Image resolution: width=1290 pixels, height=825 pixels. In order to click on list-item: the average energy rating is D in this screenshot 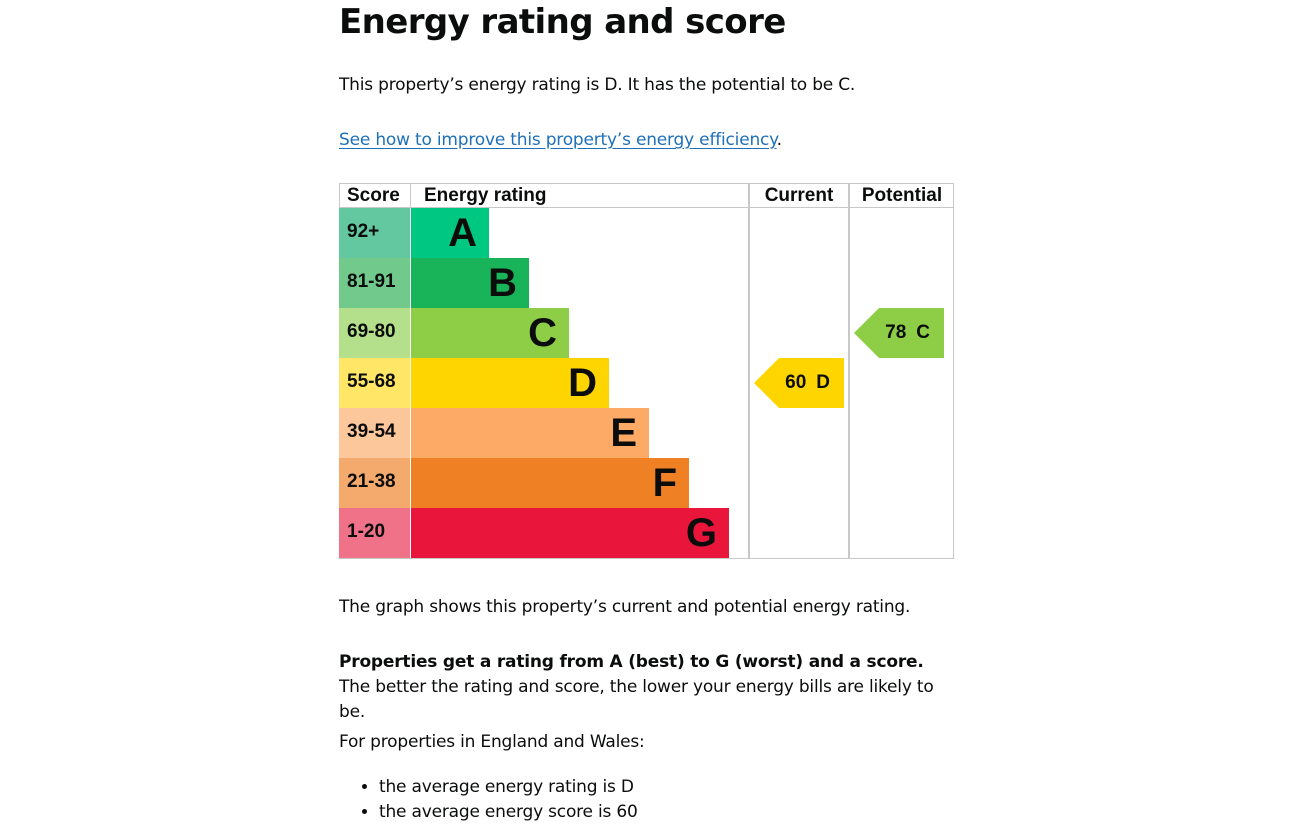, I will do `click(508, 787)`.